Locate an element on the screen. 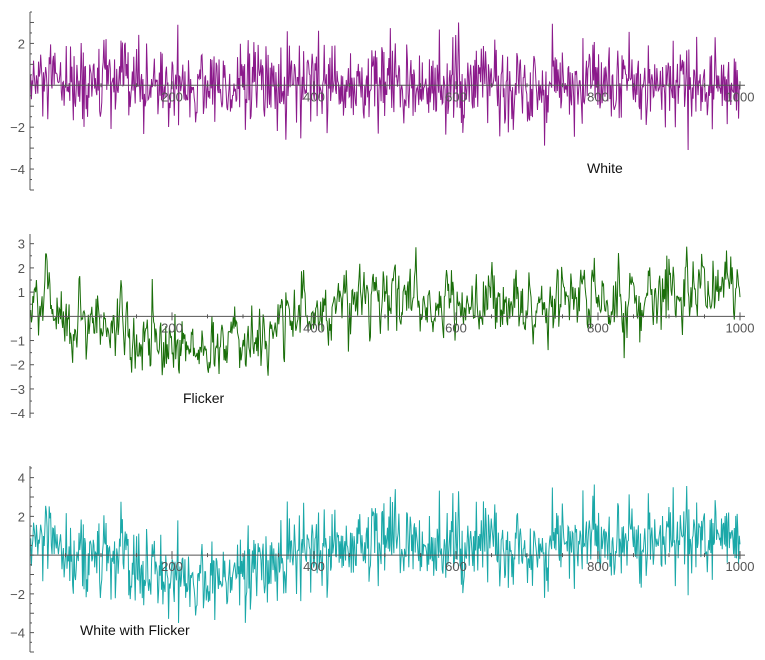 Image resolution: width=765 pixels, height=660 pixels. y-tick-label: 1 is located at coordinates (21, 292).